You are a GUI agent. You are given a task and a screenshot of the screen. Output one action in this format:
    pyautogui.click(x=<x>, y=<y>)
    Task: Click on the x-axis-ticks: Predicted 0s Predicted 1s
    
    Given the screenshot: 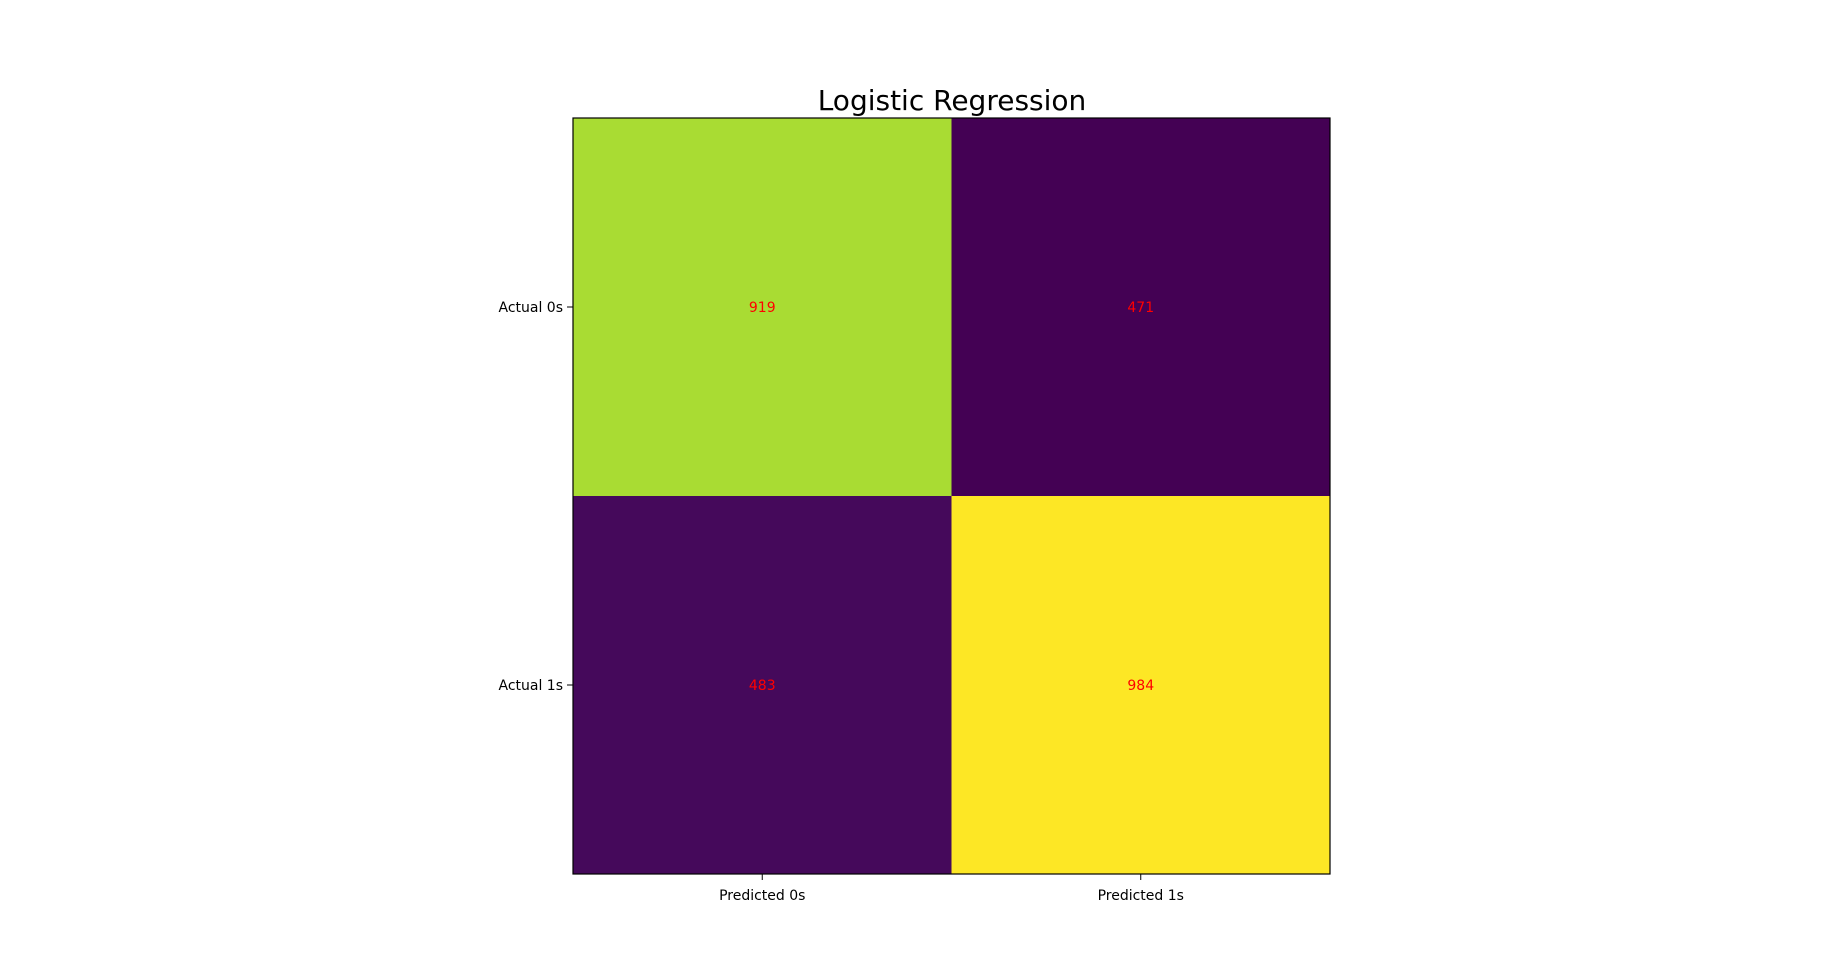 What is the action you would take?
    pyautogui.click(x=951, y=889)
    